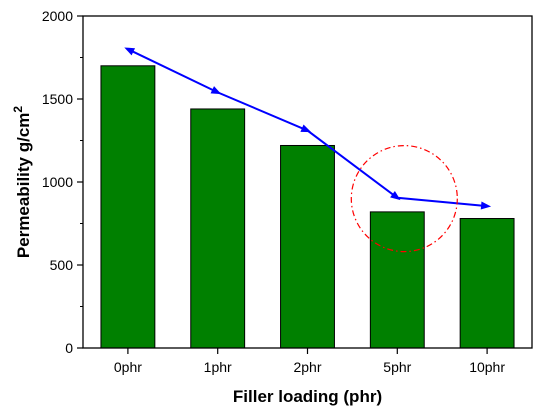 The image size is (550, 419). What do you see at coordinates (23, 186) in the screenshot?
I see `y-axis-title-text: Permeability g/cm` at bounding box center [23, 186].